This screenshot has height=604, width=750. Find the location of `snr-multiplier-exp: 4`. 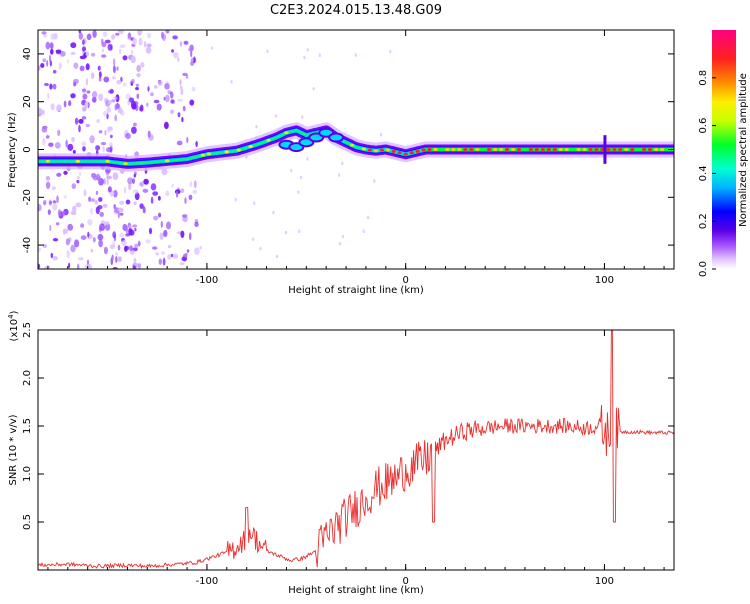

snr-multiplier-exp: 4 is located at coordinates (11, 316).